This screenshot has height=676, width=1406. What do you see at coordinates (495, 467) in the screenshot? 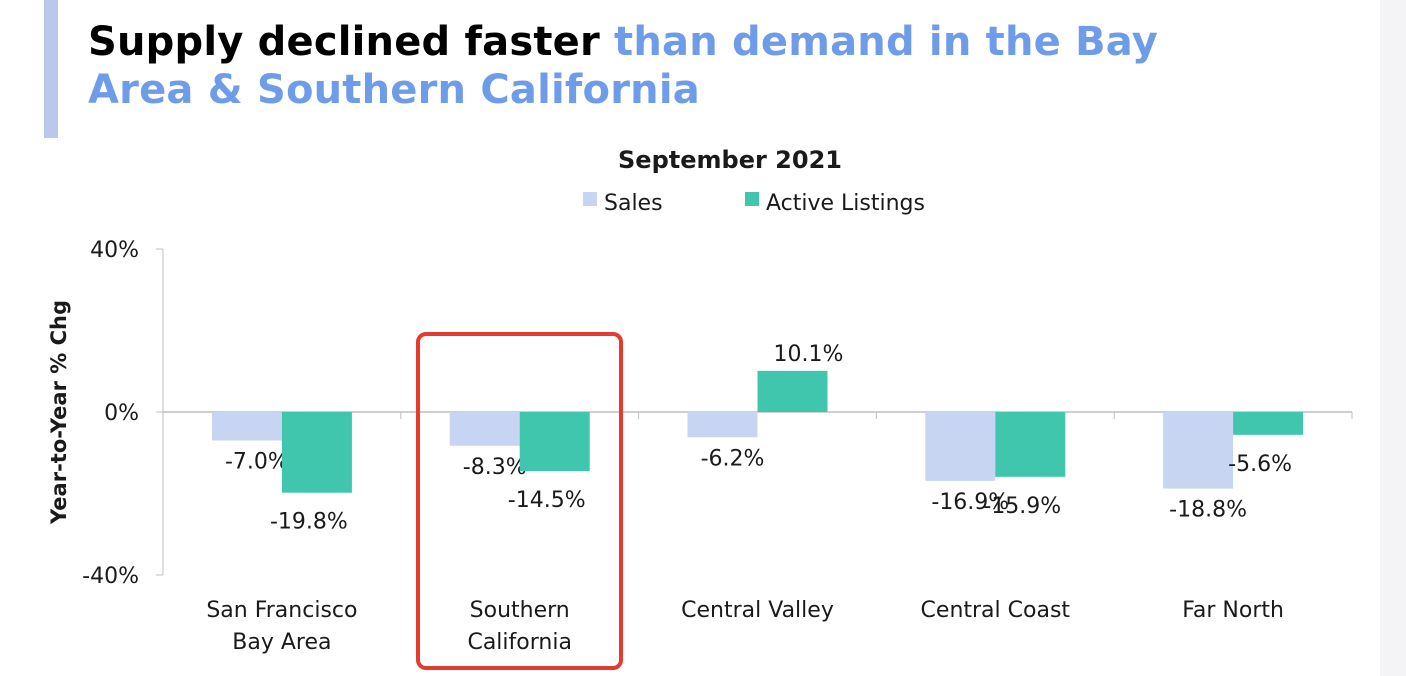
I see `data-label-sales: -8.3%` at bounding box center [495, 467].